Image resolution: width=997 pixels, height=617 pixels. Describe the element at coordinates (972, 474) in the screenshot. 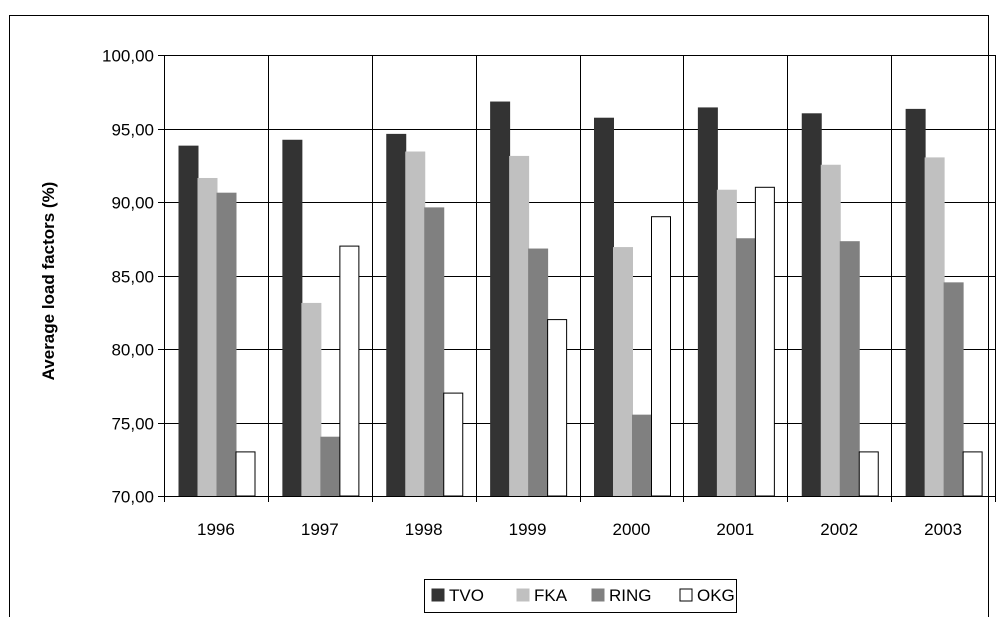

I see `bar-okg-2003` at that location.